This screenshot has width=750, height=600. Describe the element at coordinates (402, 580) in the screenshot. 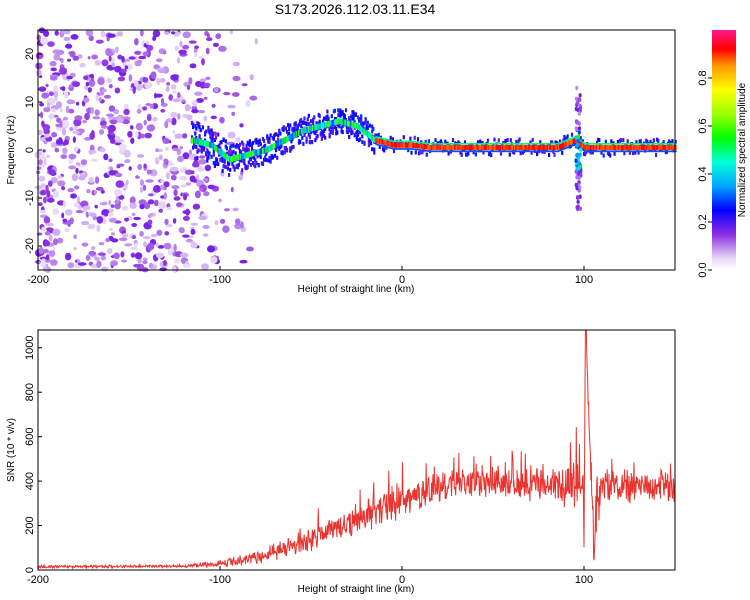

I see `snr-x-tick-label: 0` at that location.